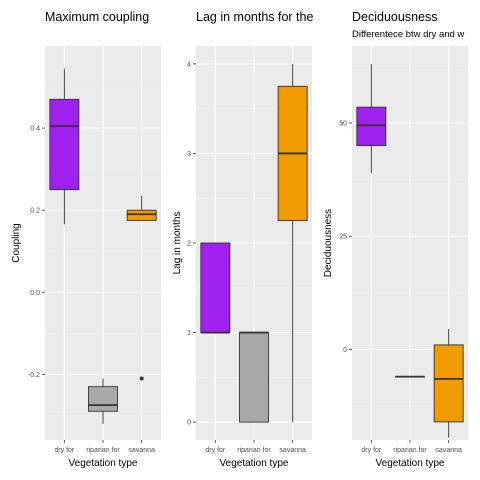 The width and height of the screenshot is (480, 480). Describe the element at coordinates (16, 242) in the screenshot. I see `panel-1-y-label: Coupling` at that location.